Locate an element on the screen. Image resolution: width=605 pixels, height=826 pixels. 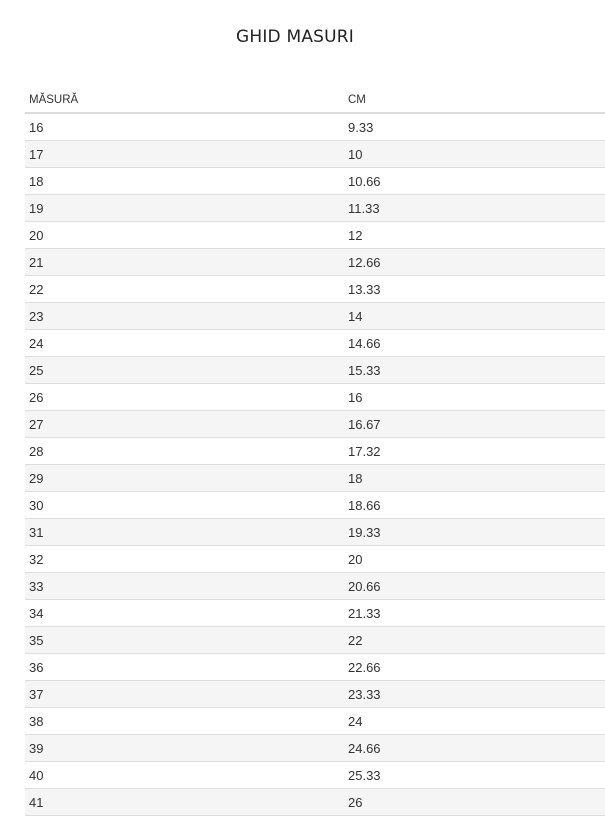
table-row: 23 14 is located at coordinates (315, 316).